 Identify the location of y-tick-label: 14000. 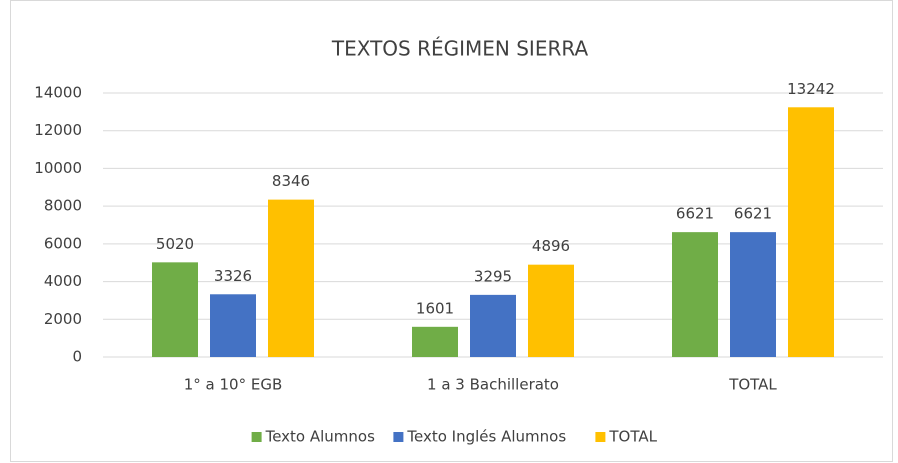
(58, 93).